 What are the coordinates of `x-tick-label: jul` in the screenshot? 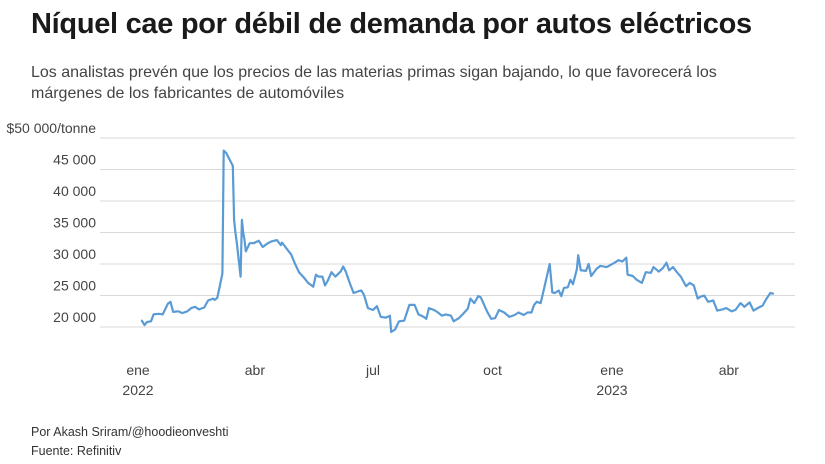 It's located at (372, 370).